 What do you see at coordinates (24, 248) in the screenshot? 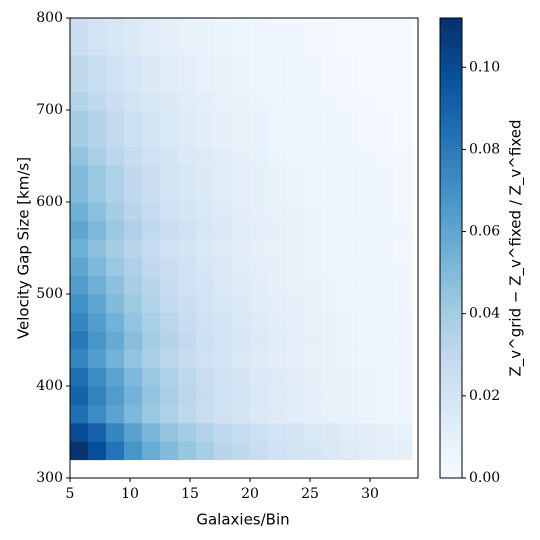
I see `y-axis-label: Velocity Gap Size [km/s]` at bounding box center [24, 248].